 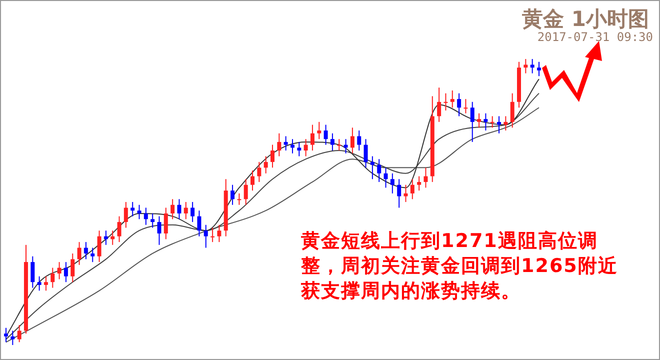 I want to click on text: 黄金 1小时图, so click(x=585, y=19).